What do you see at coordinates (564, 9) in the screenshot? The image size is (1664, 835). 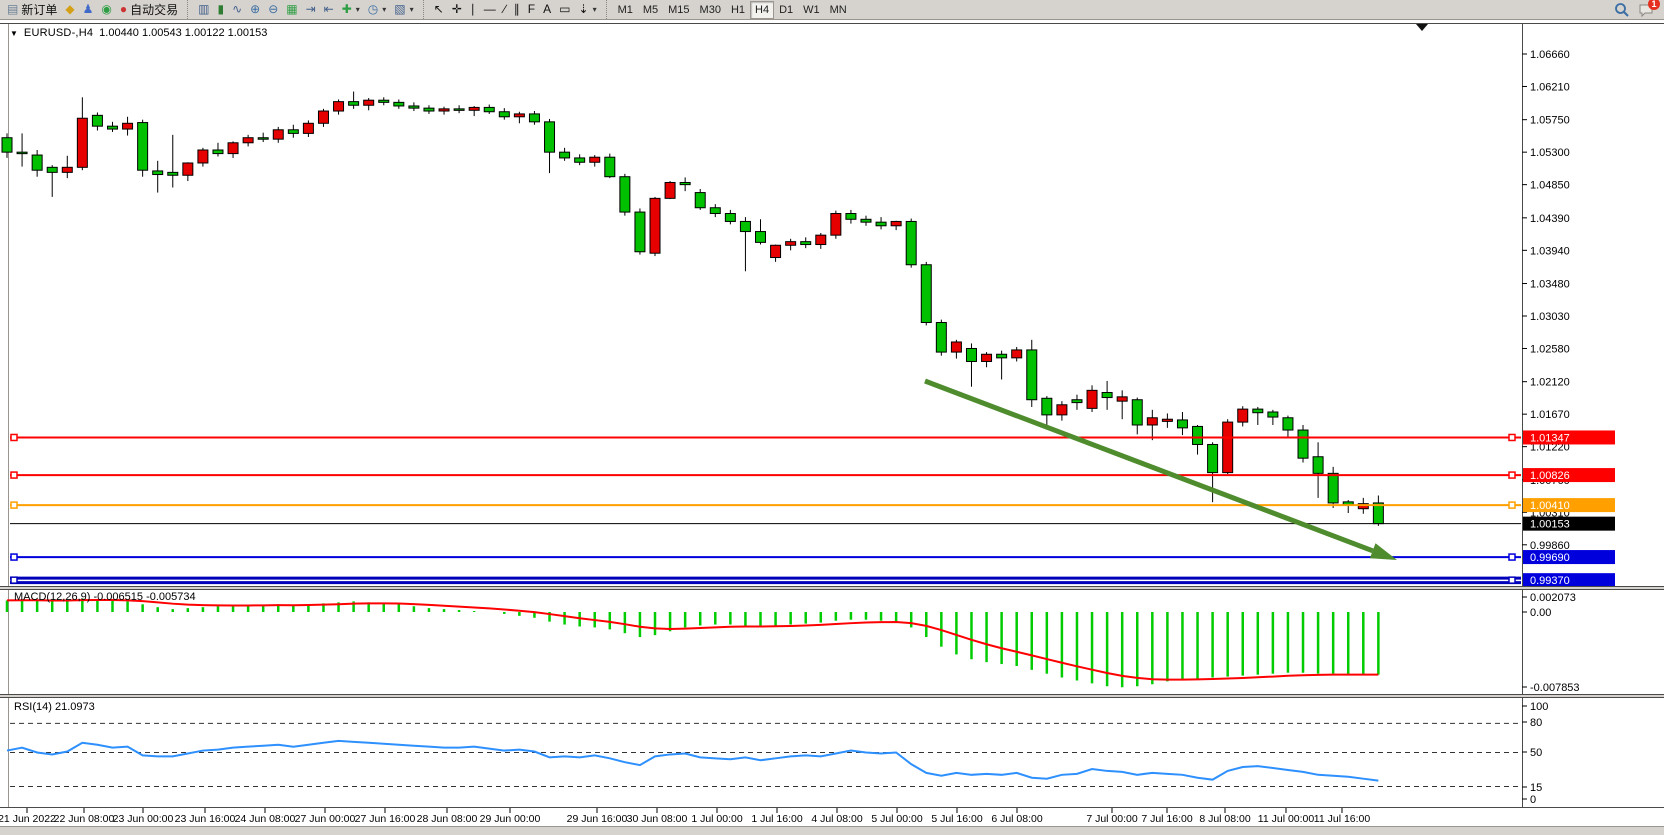 I see `text-label-tool-button: ▭` at bounding box center [564, 9].